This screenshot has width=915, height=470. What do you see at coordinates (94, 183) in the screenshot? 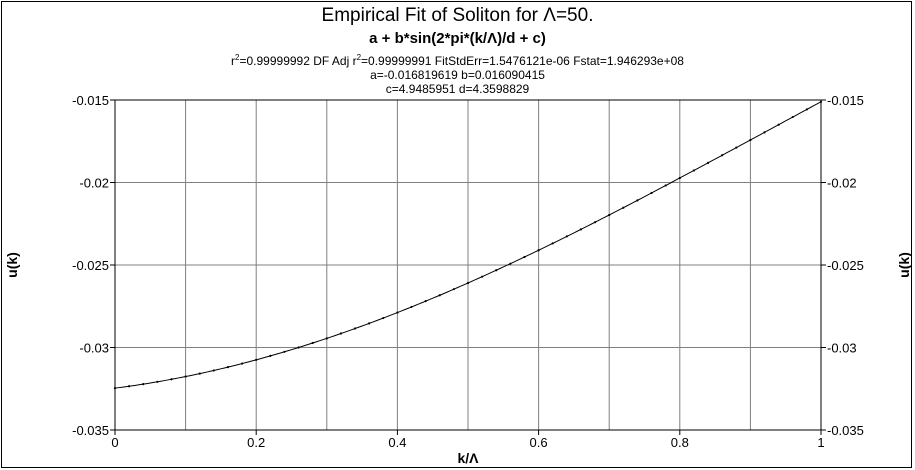
I see `y-tick-label-left: -0.02` at bounding box center [94, 183].